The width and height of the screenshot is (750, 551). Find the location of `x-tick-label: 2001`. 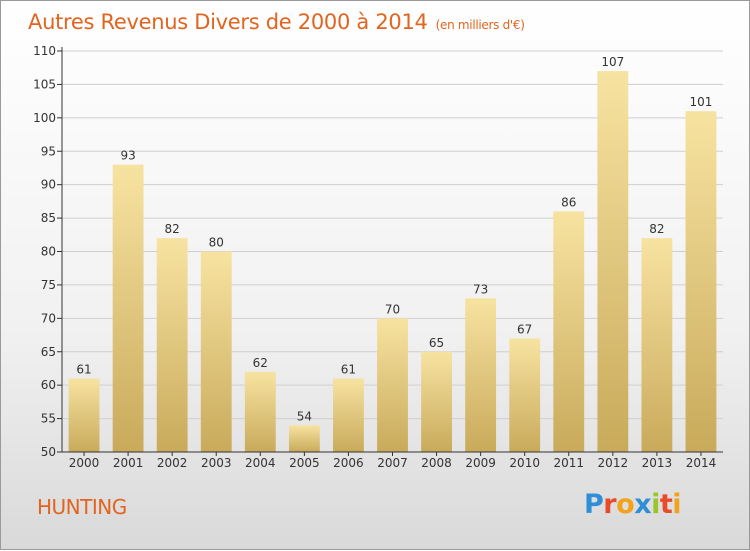

x-tick-label: 2001 is located at coordinates (128, 463).